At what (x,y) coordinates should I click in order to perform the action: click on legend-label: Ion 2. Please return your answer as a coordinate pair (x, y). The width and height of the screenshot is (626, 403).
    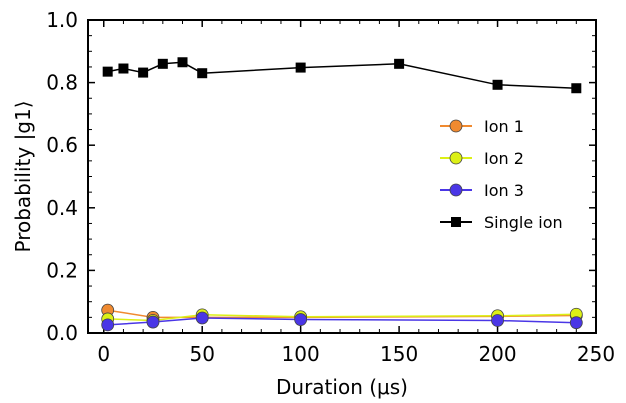
    Looking at the image, I should click on (504, 158).